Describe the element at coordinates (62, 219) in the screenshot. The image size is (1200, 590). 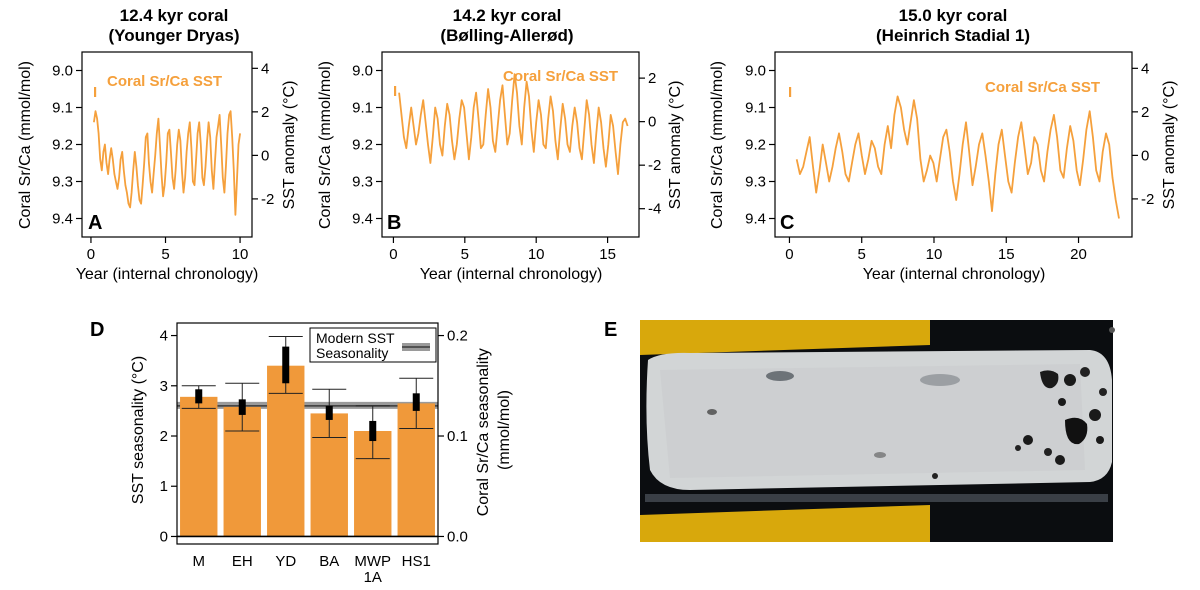
I see `panel-a-ytick-left-label: 9.4` at that location.